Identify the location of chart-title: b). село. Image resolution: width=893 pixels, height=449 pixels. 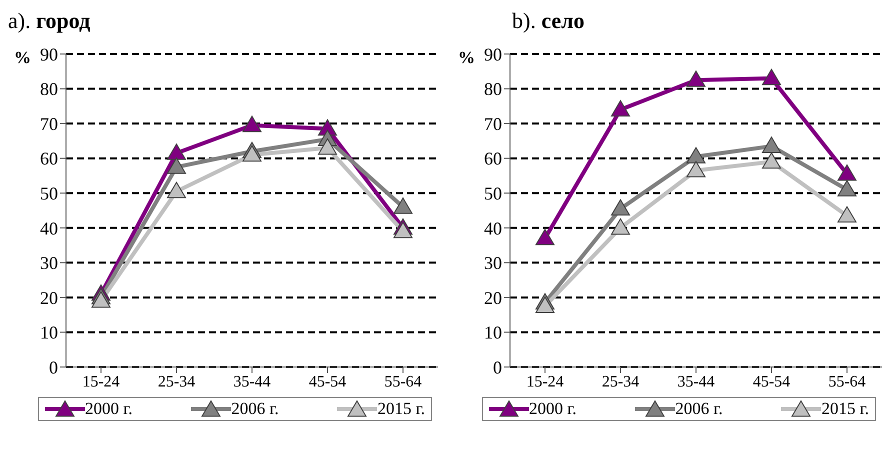
(548, 21).